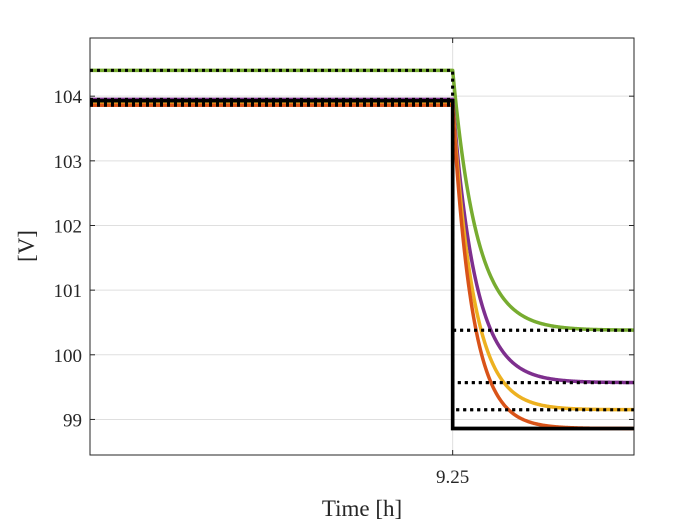 This screenshot has width=700, height=525. I want to click on y-tick-label: 101, so click(68, 291).